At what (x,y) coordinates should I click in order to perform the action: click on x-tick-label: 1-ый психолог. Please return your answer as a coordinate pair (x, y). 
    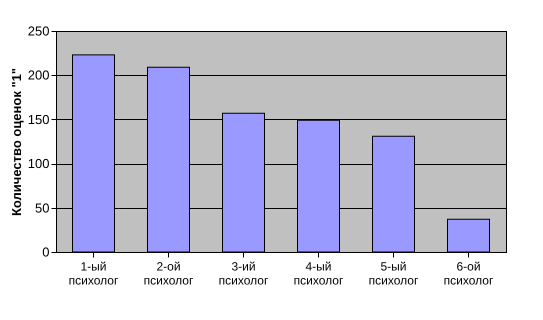
    Looking at the image, I should click on (93, 274).